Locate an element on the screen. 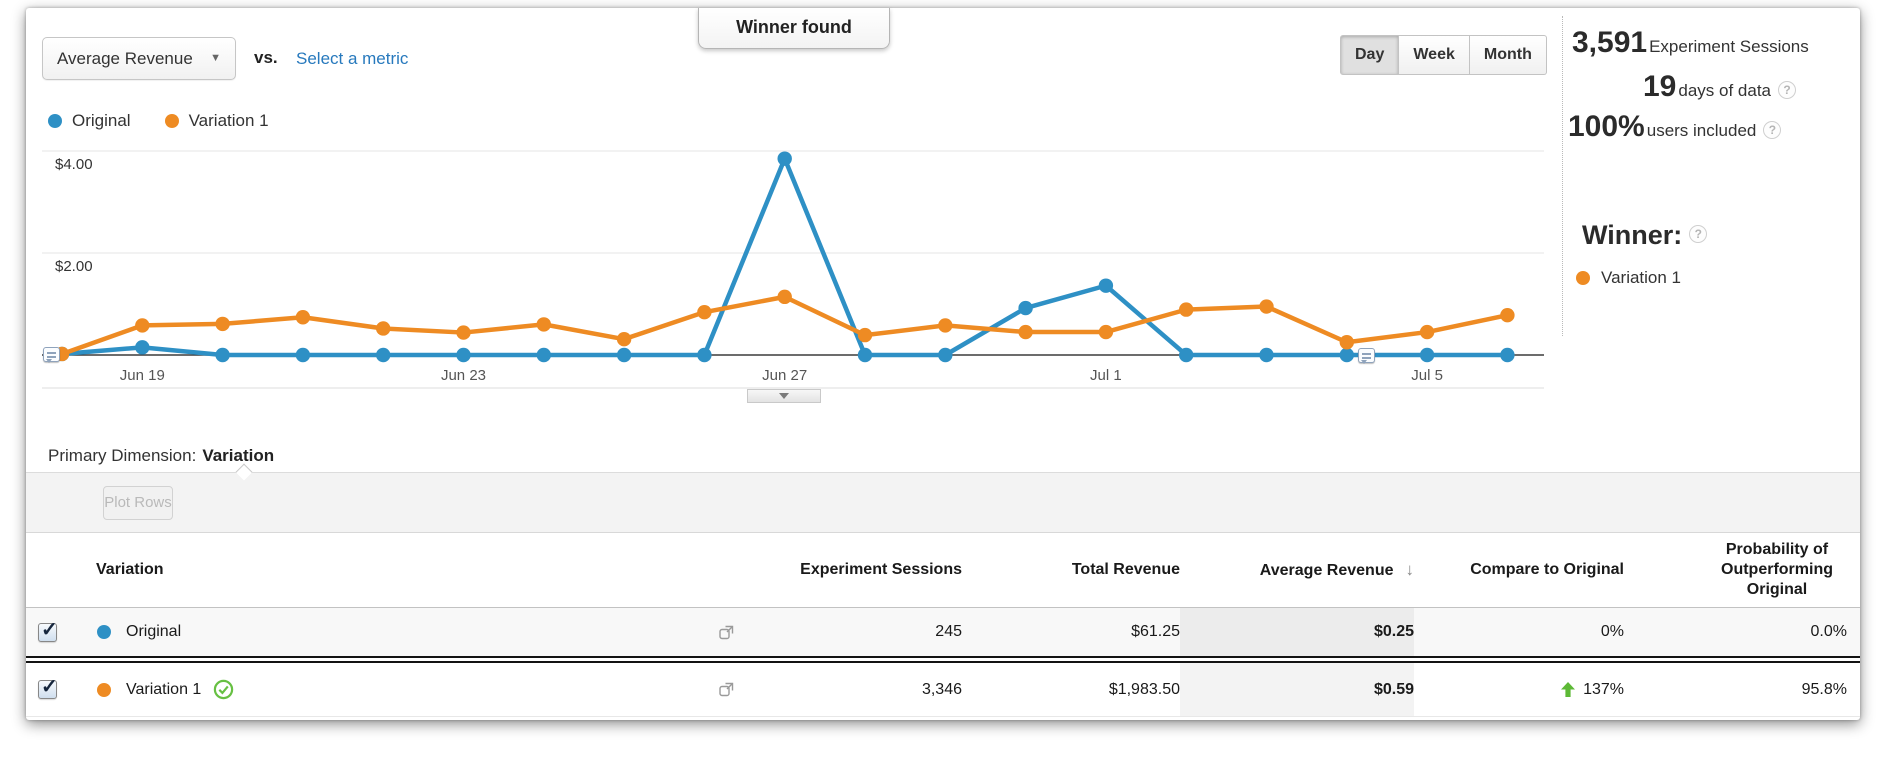  legend-item-original: Original is located at coordinates (89, 121).